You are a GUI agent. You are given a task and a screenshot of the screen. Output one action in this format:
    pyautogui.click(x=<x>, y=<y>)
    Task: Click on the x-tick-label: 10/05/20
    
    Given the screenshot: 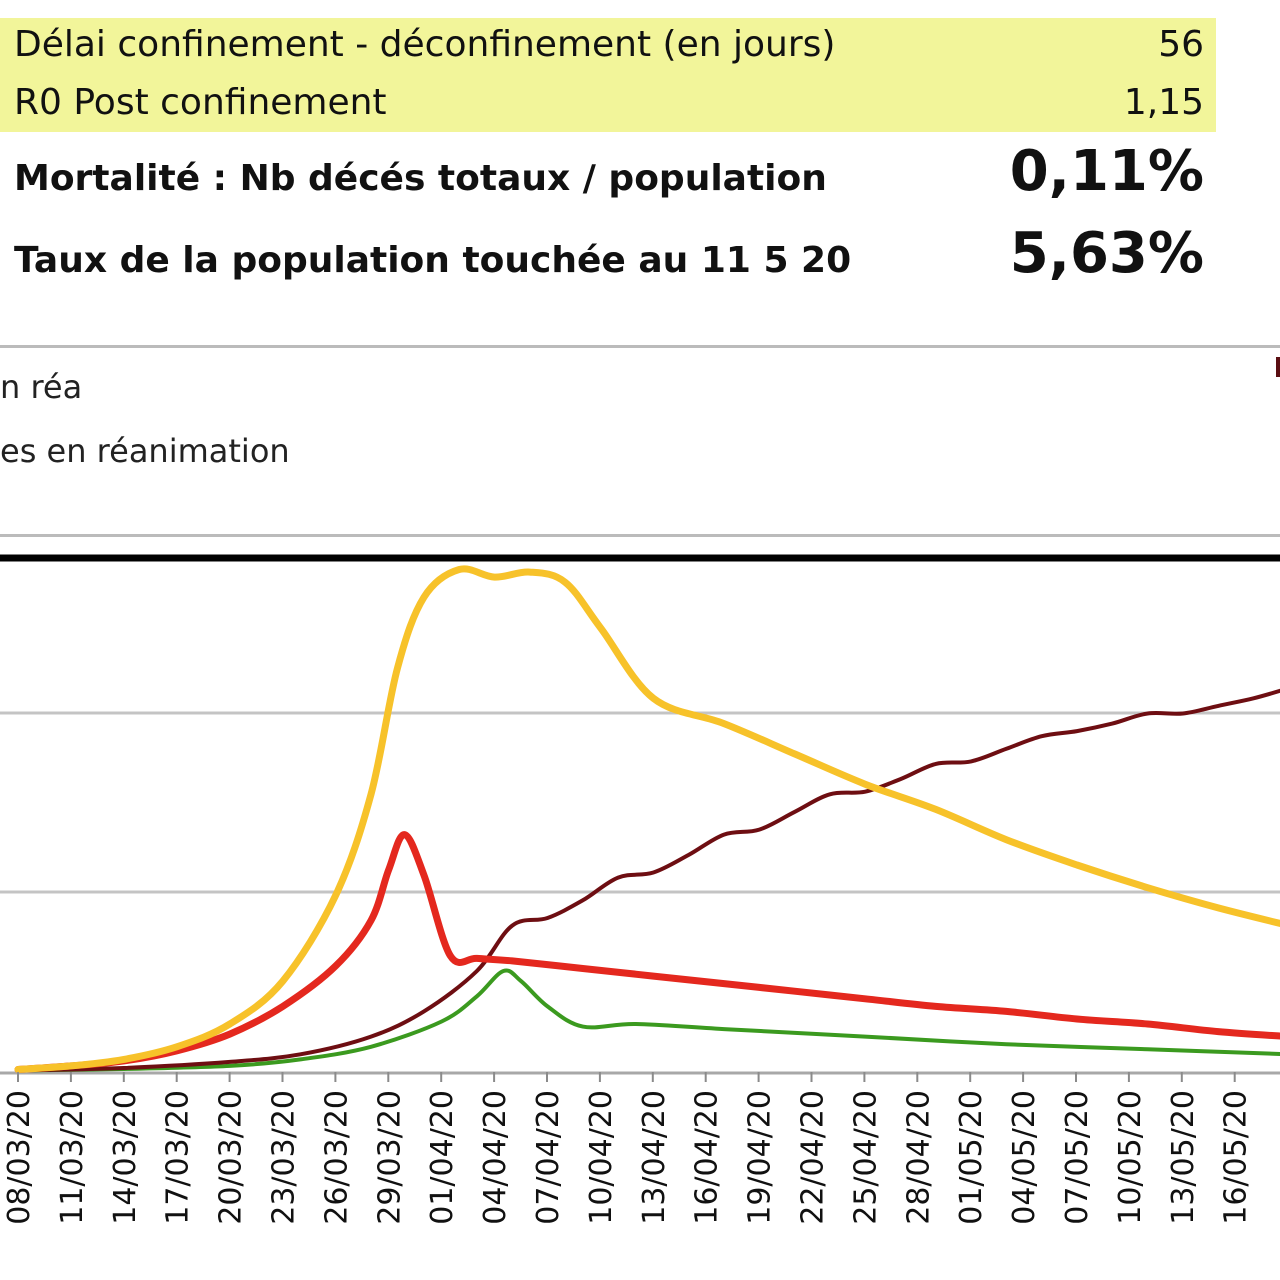 What is the action you would take?
    pyautogui.click(x=1130, y=1157)
    